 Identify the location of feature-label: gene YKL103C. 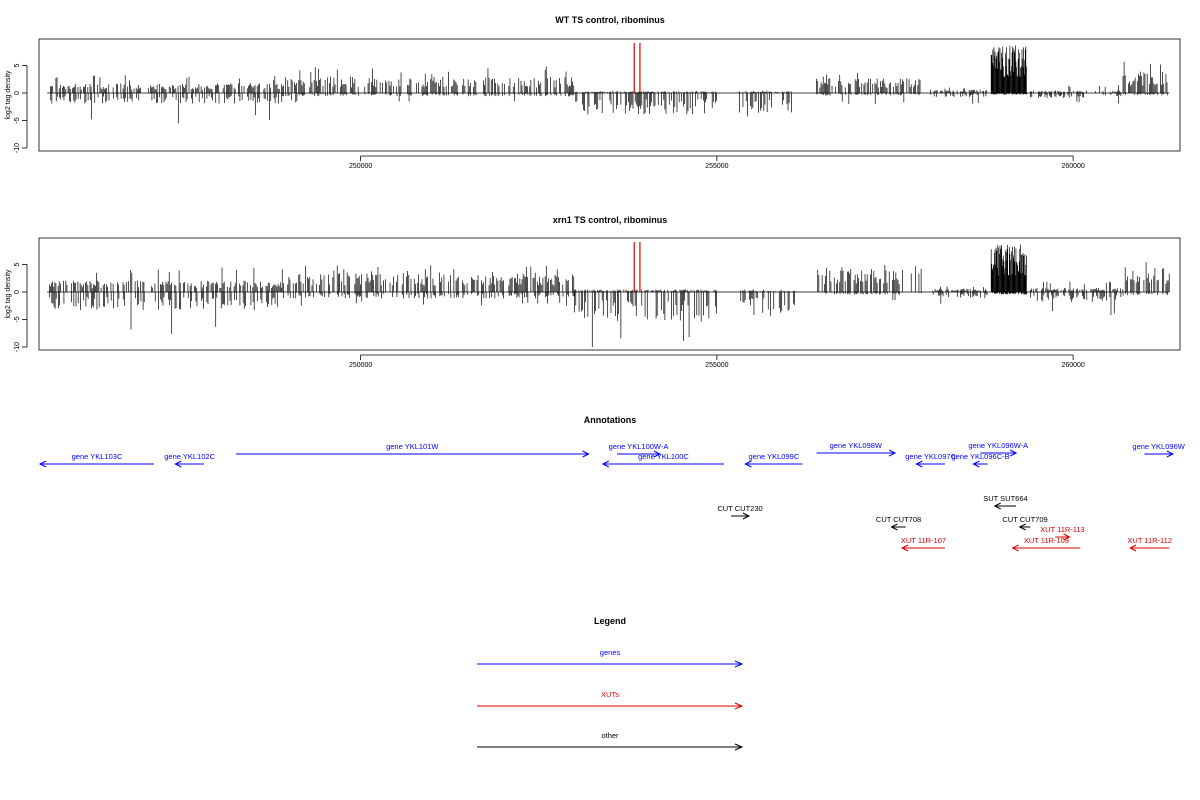
(97, 456).